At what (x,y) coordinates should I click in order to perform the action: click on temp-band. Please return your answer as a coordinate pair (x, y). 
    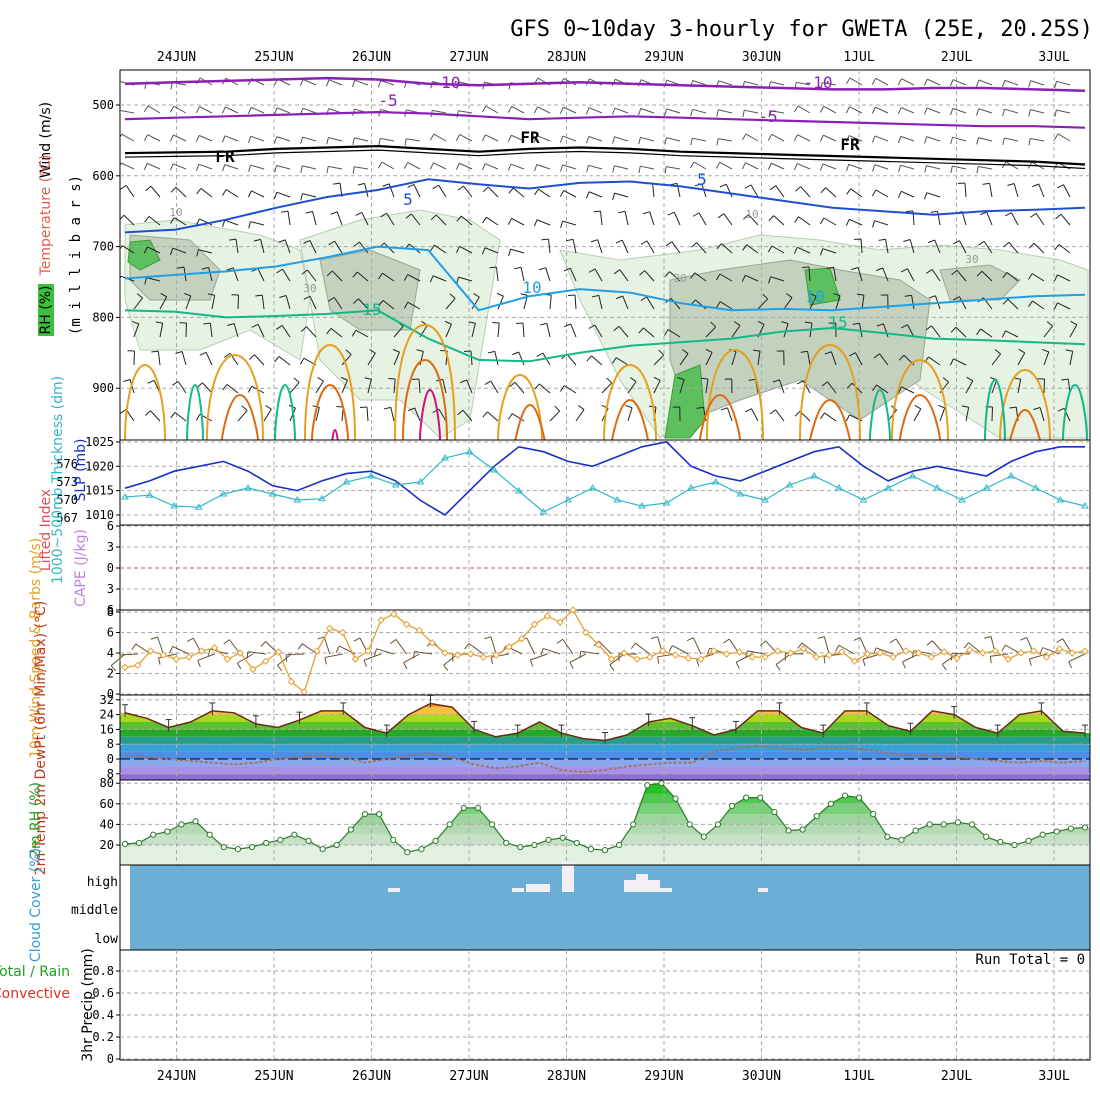
    Looking at the image, I should click on (605, 718).